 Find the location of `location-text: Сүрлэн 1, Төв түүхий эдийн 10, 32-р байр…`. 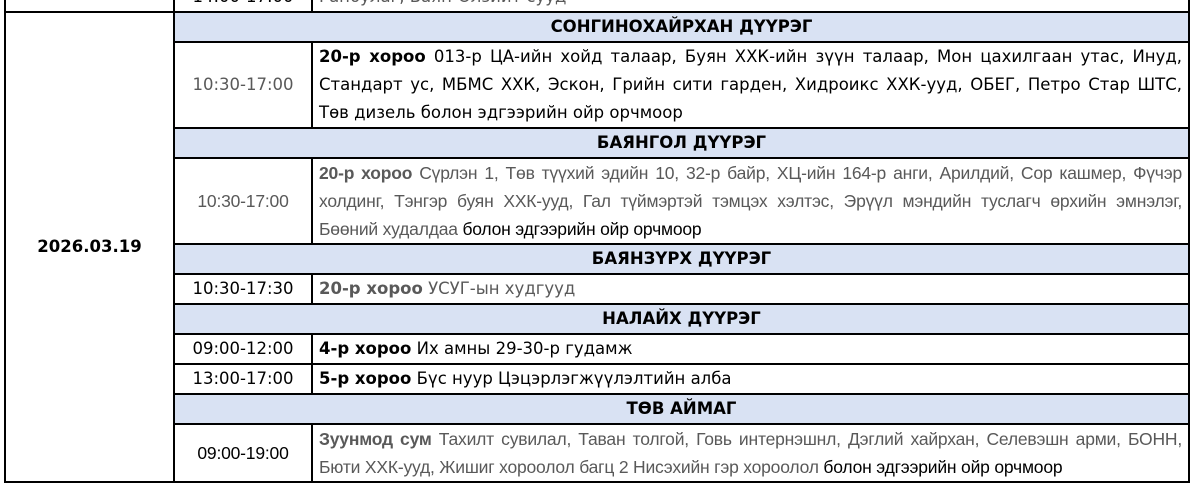

location-text: Сүрлэн 1, Төв түүхий эдийн 10, 32-р байр… is located at coordinates (750, 201).